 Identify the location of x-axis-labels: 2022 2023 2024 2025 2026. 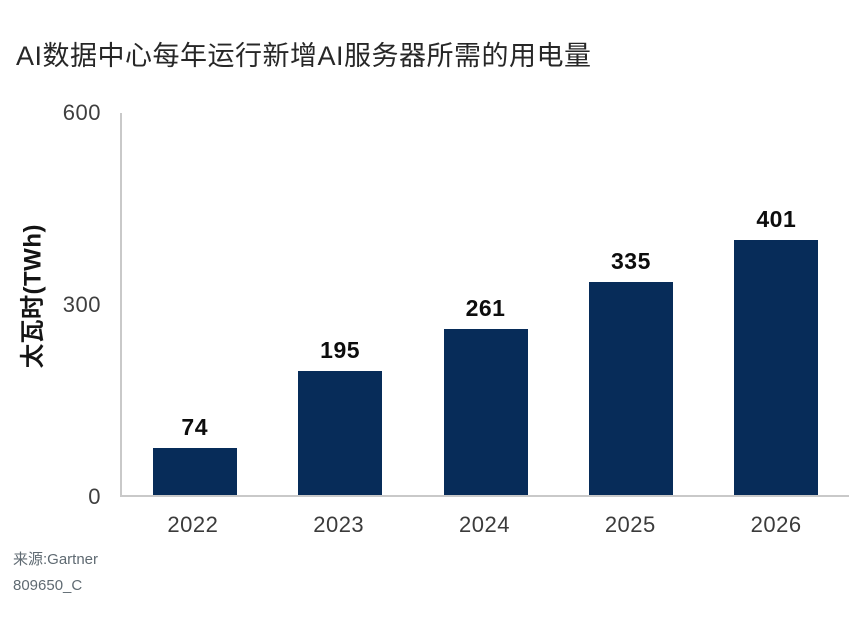
(484, 517).